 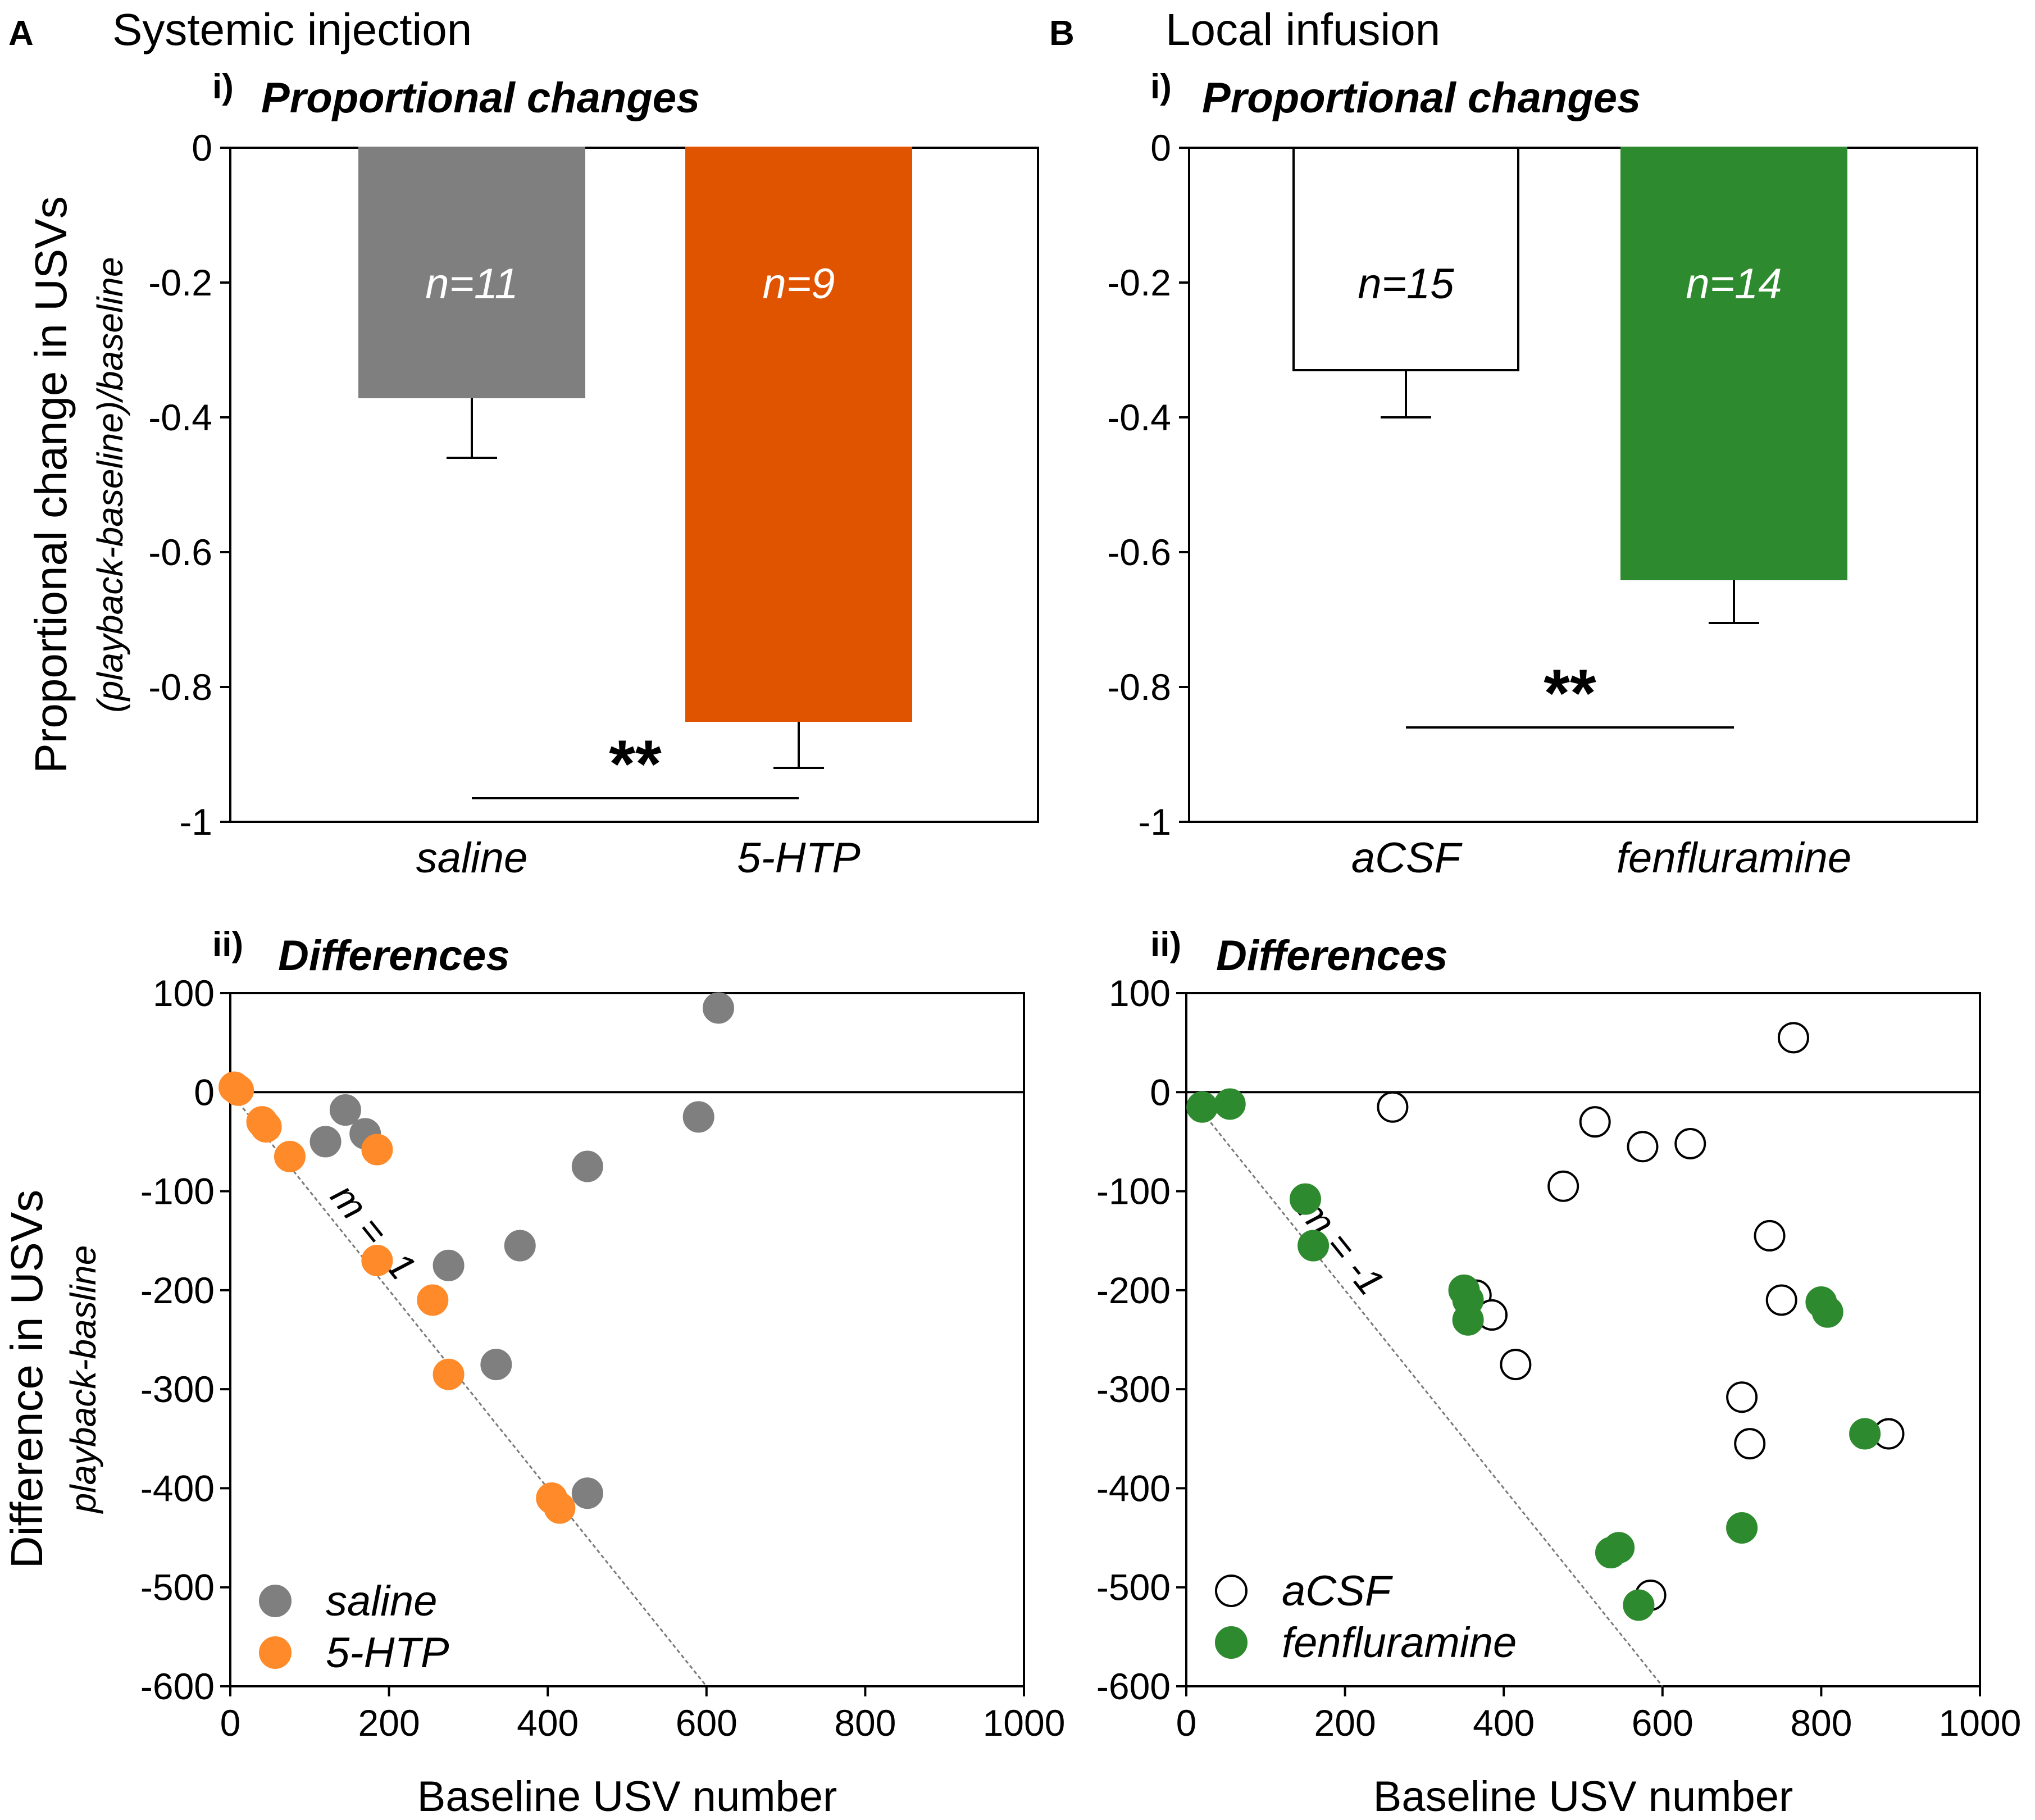 What do you see at coordinates (799, 284) in the screenshot?
I see `sample-size-label: n=9` at bounding box center [799, 284].